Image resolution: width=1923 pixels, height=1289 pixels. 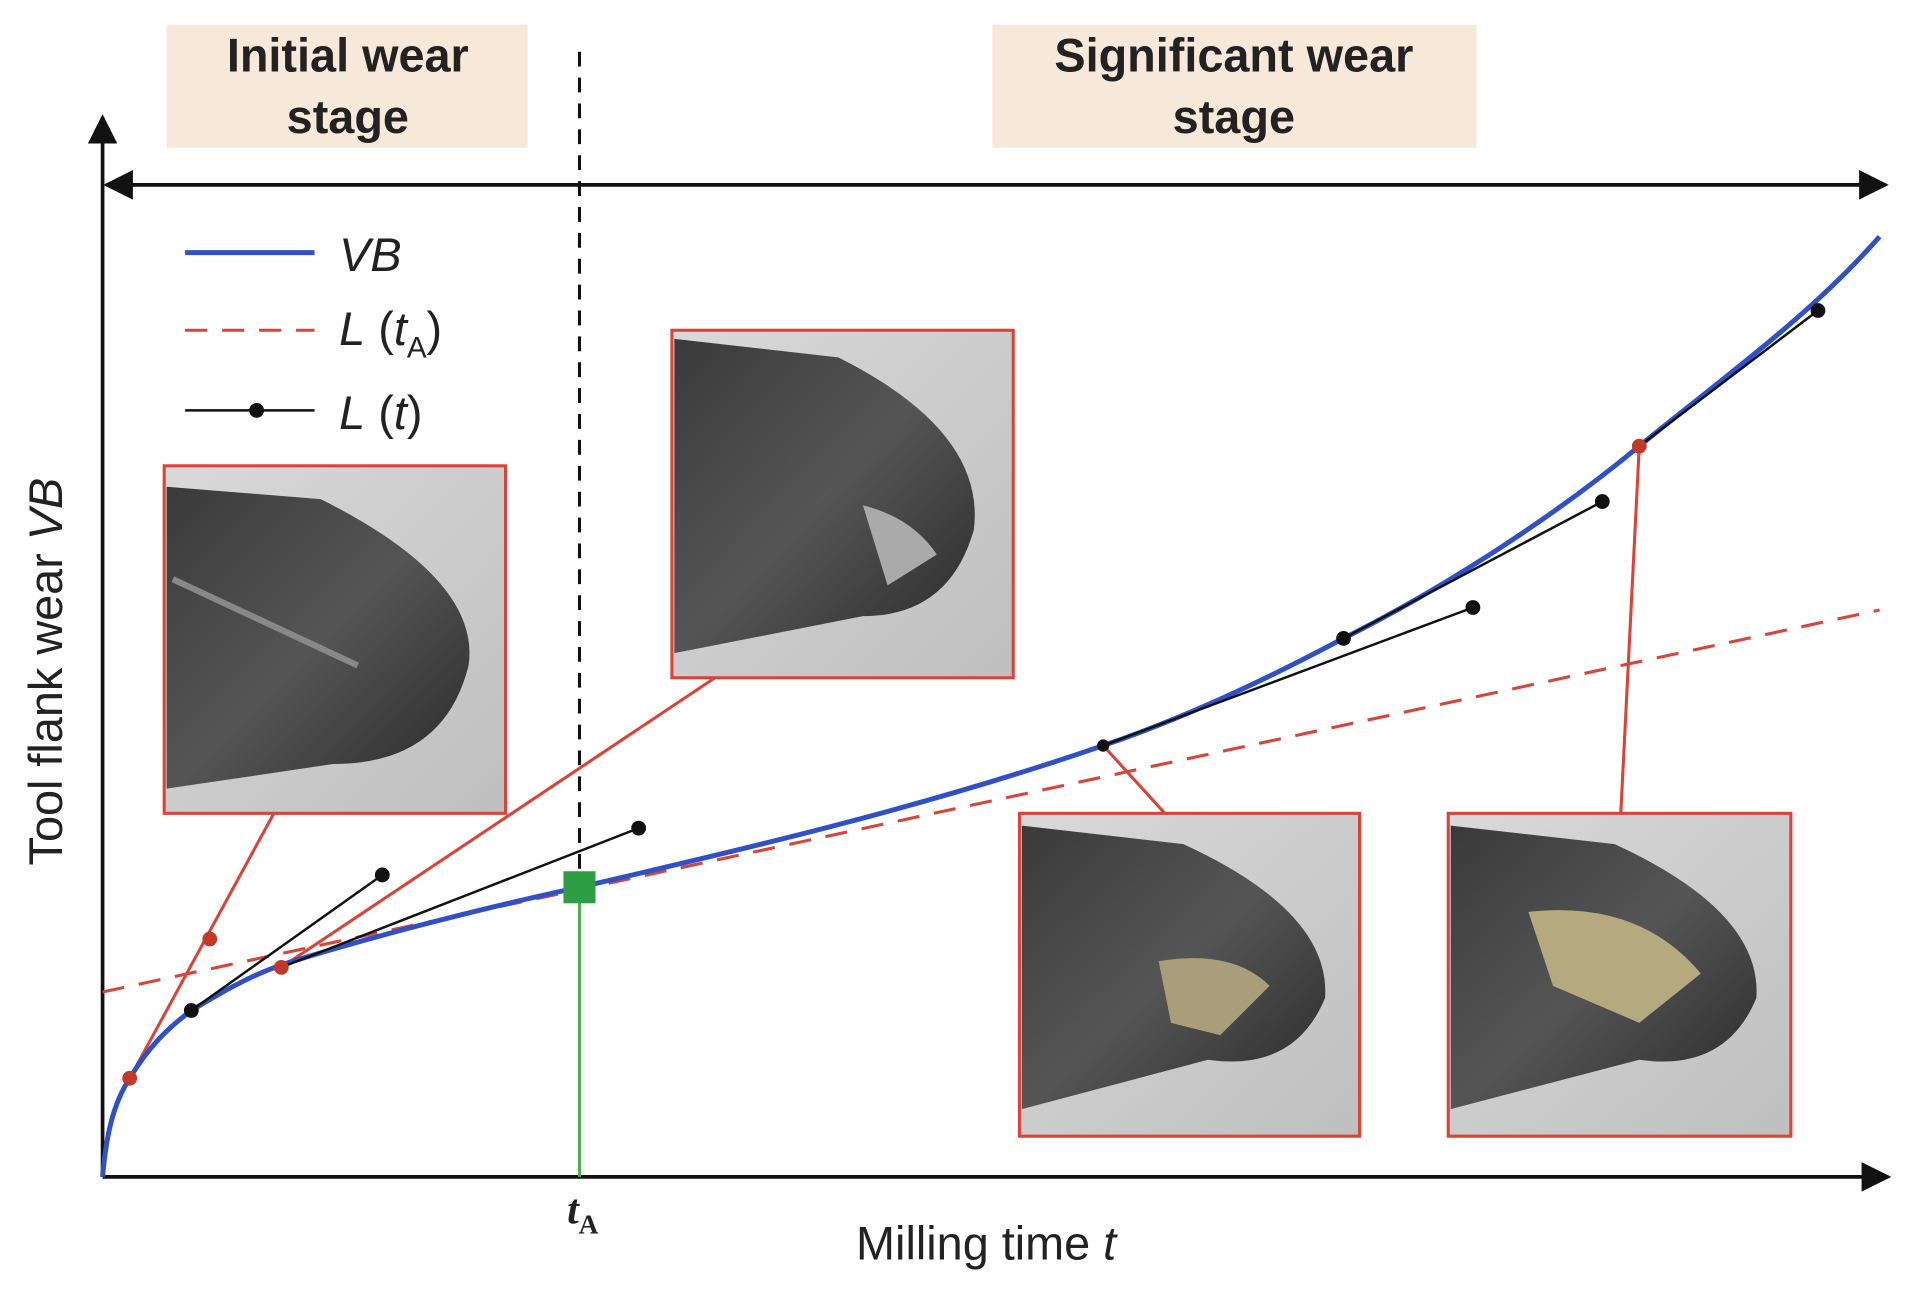 I want to click on legend-label: L (t), so click(x=380, y=413).